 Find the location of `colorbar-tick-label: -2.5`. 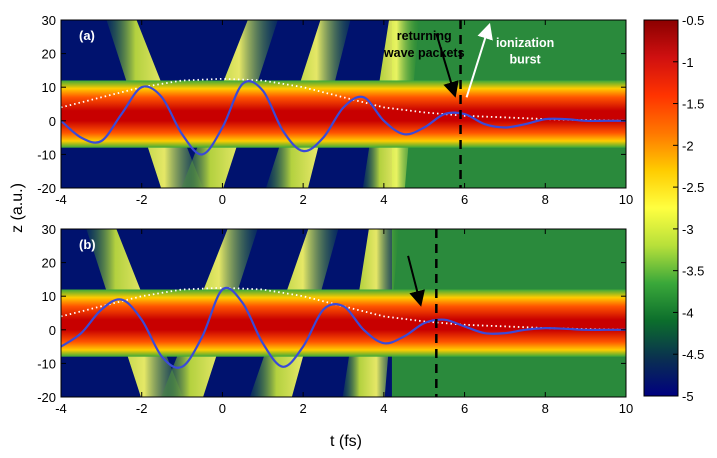

colorbar-tick-label: -2.5 is located at coordinates (693, 187).